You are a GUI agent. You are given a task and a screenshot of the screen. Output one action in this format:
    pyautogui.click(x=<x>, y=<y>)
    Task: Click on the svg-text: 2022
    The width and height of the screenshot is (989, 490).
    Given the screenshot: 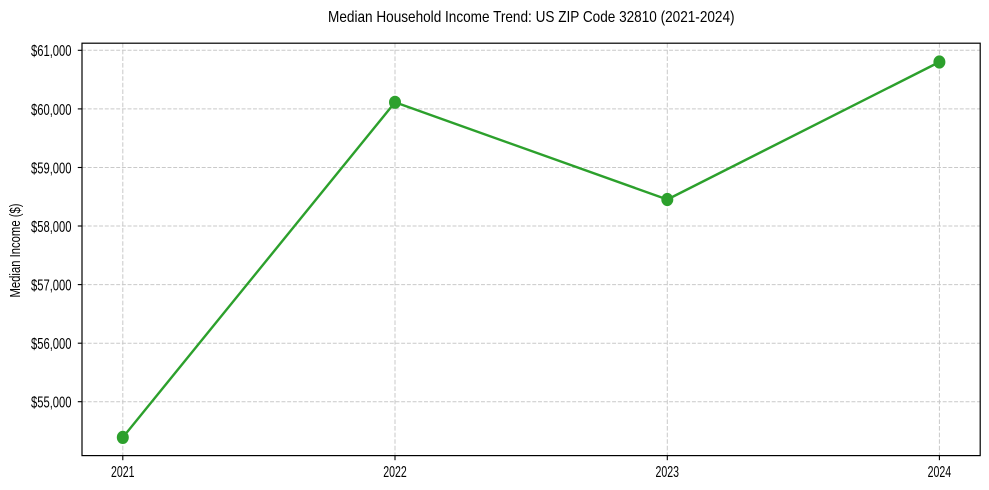 What is the action you would take?
    pyautogui.click(x=395, y=472)
    